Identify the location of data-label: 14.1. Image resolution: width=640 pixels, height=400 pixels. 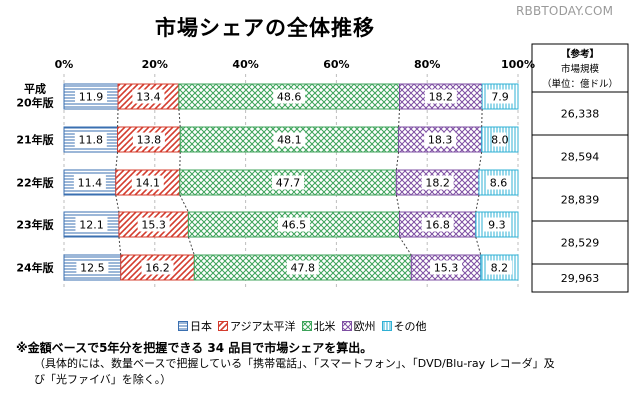
(148, 183).